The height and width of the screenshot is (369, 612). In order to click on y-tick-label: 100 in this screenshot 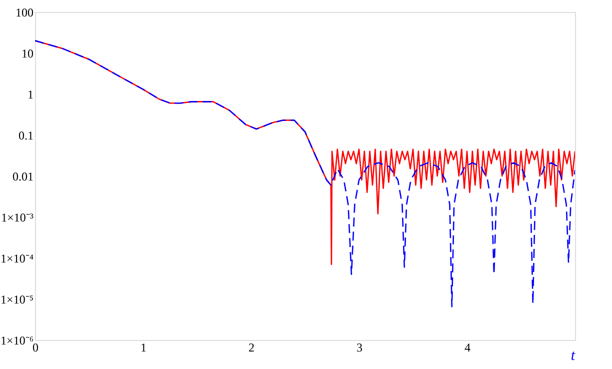, I will do `click(25, 13)`.